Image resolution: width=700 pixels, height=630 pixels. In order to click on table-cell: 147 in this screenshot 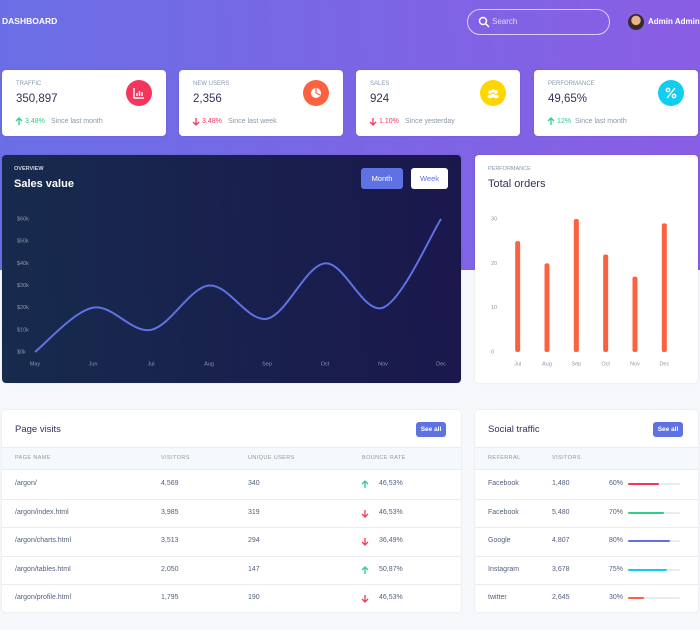, I will do `click(254, 569)`.